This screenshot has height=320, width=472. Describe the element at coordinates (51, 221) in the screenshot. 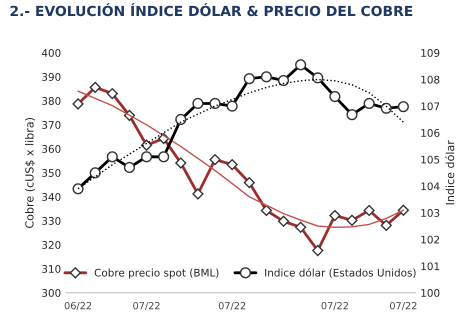

I see `y-tick-label: 330` at that location.